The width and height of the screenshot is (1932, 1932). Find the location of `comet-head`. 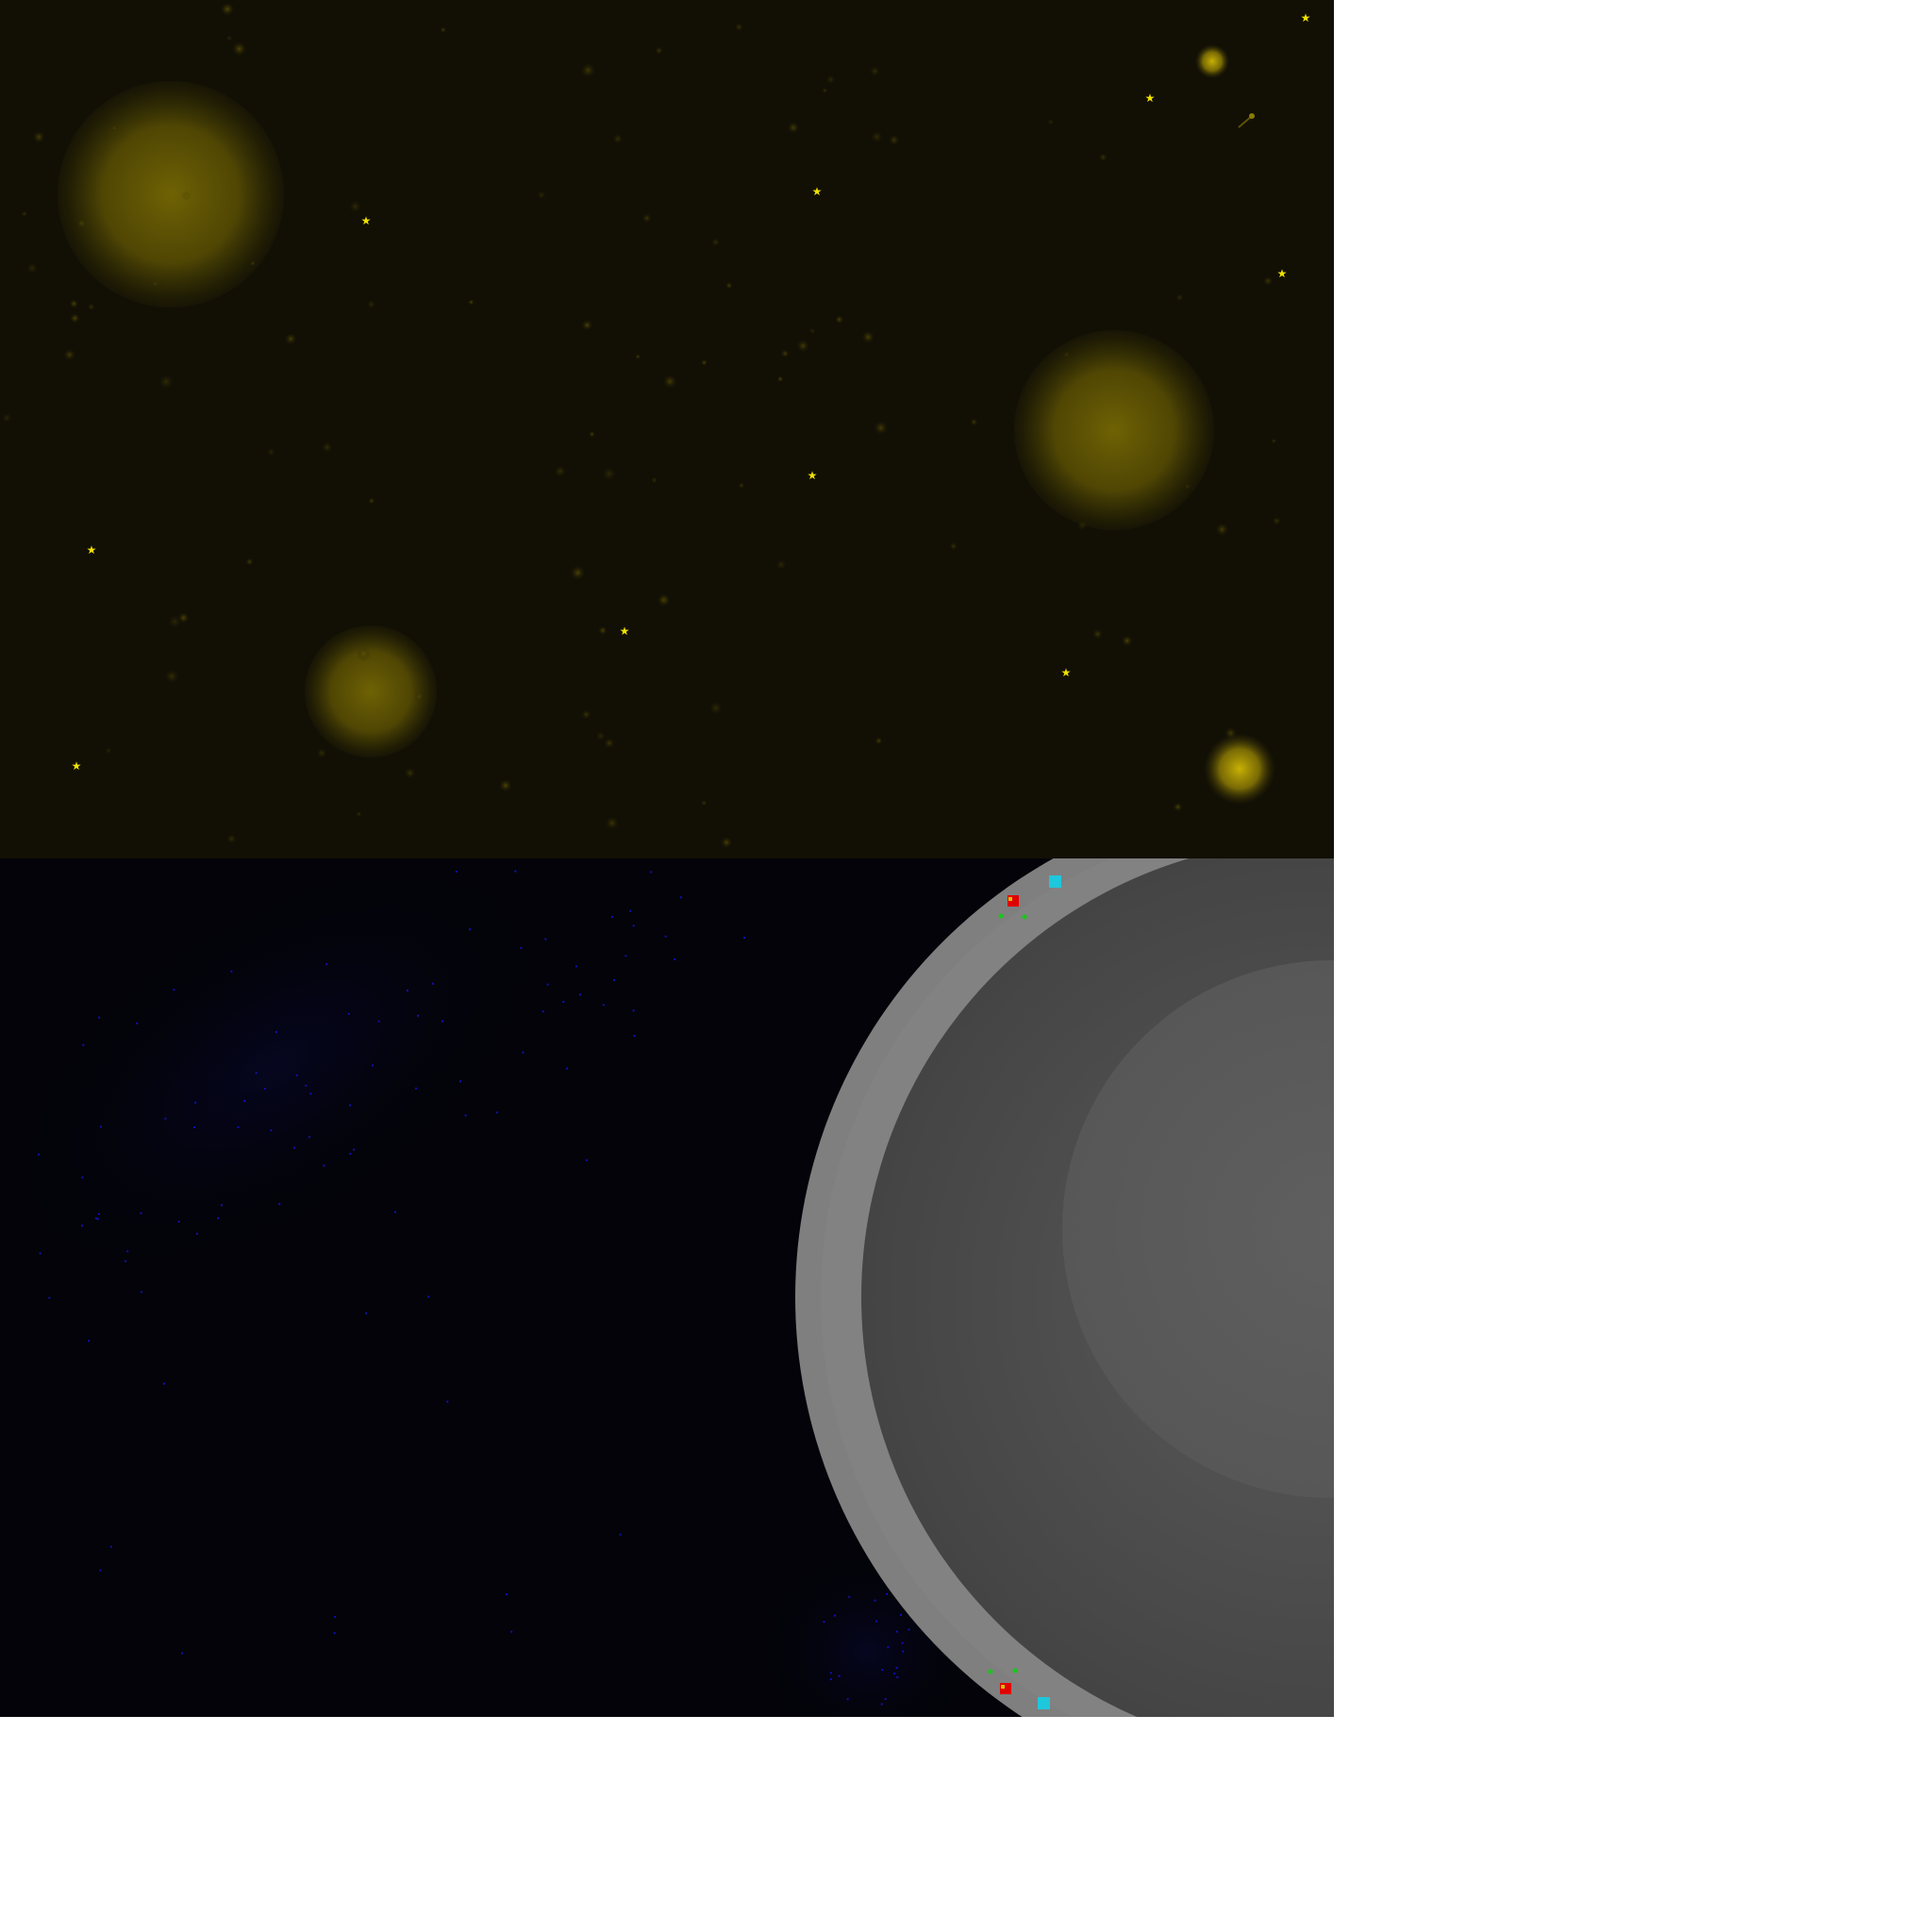

comet-head is located at coordinates (1252, 116).